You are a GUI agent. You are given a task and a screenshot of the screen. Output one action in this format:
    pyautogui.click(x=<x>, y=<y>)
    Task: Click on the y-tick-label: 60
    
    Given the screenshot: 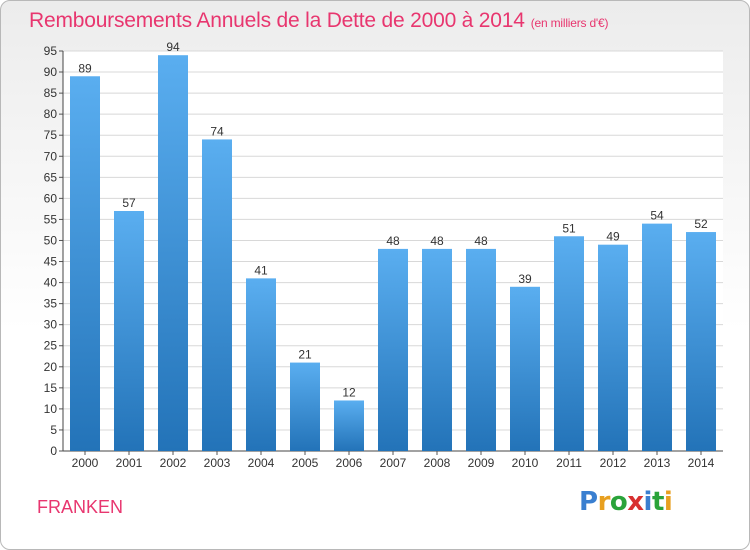 What is the action you would take?
    pyautogui.click(x=51, y=198)
    